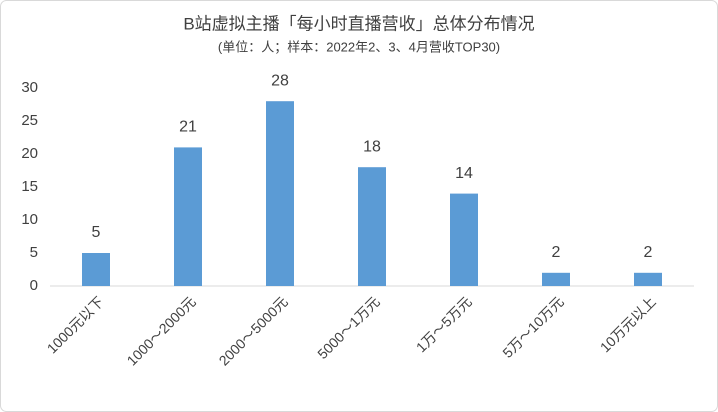 The height and width of the screenshot is (412, 718). I want to click on chart-title: B站虚拟主播「每小时直播营收」总体分布情况, so click(358, 23).